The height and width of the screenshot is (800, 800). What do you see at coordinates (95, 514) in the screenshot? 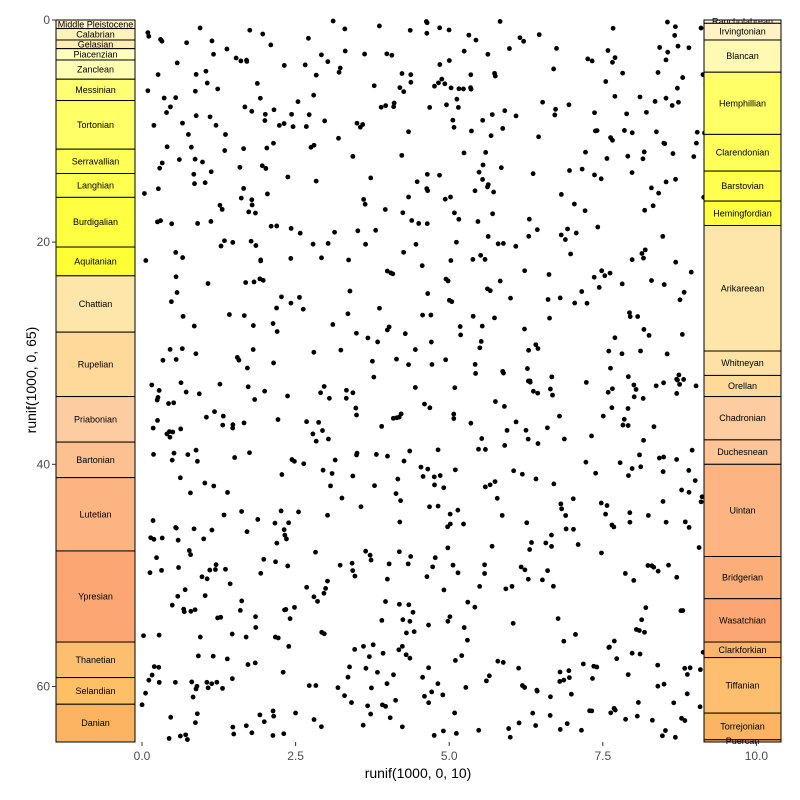
I see `left-timescale-band-label: Lutetian` at bounding box center [95, 514].